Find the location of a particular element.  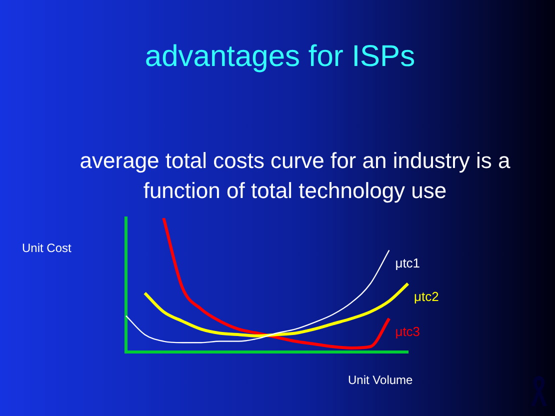

x-axis-title: Unit Volume is located at coordinates (380, 380).